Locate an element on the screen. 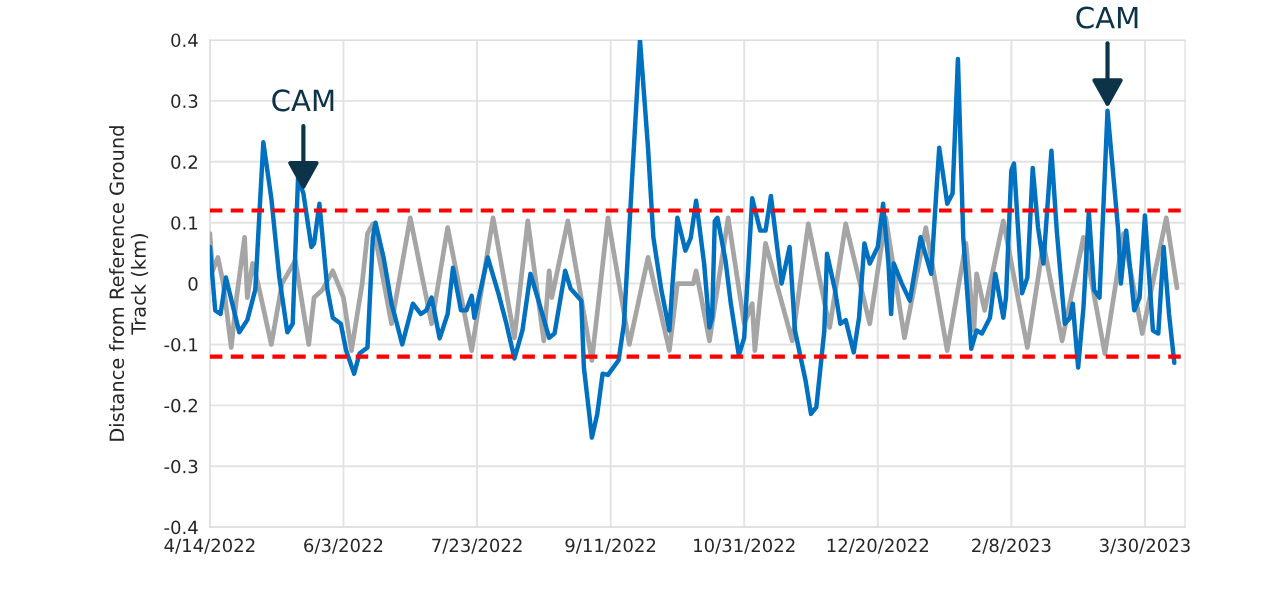  x-tick-label: 9/11/2022 is located at coordinates (610, 546).